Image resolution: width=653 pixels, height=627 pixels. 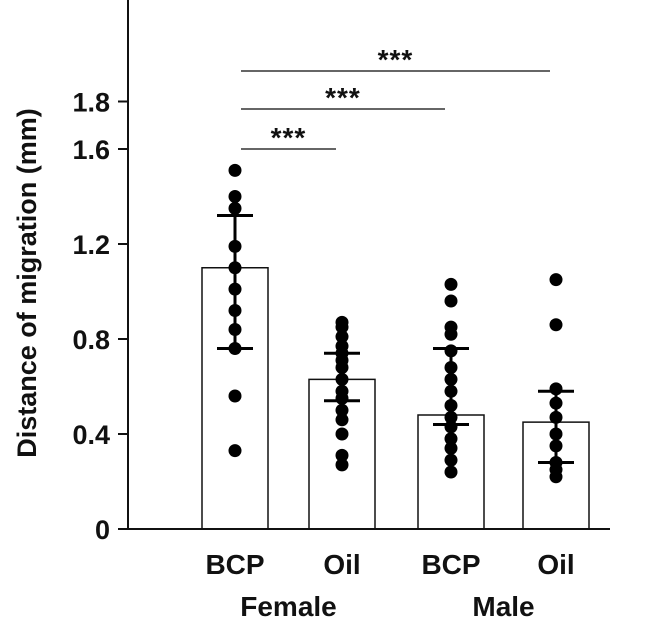 I want to click on significance-label-0: ***, so click(x=289, y=137).